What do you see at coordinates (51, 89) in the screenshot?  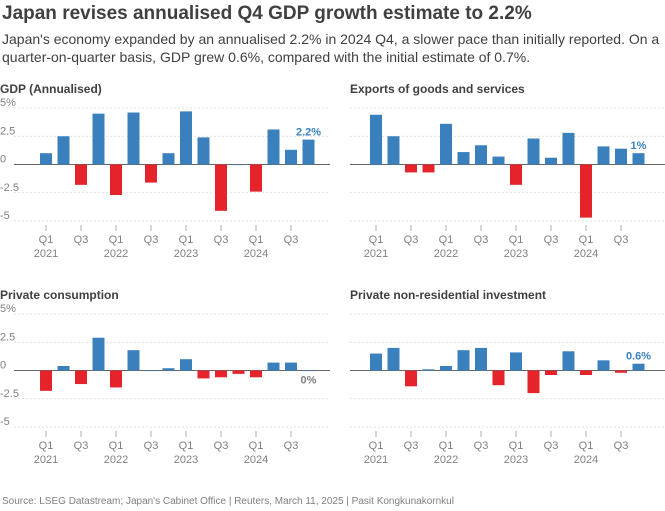 I see `panel-title: GDP (Annualised)` at bounding box center [51, 89].